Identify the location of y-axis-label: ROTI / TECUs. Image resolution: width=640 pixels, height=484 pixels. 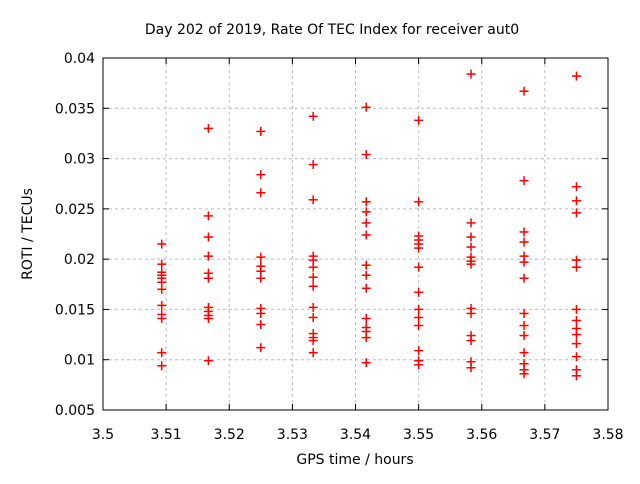
(28, 234).